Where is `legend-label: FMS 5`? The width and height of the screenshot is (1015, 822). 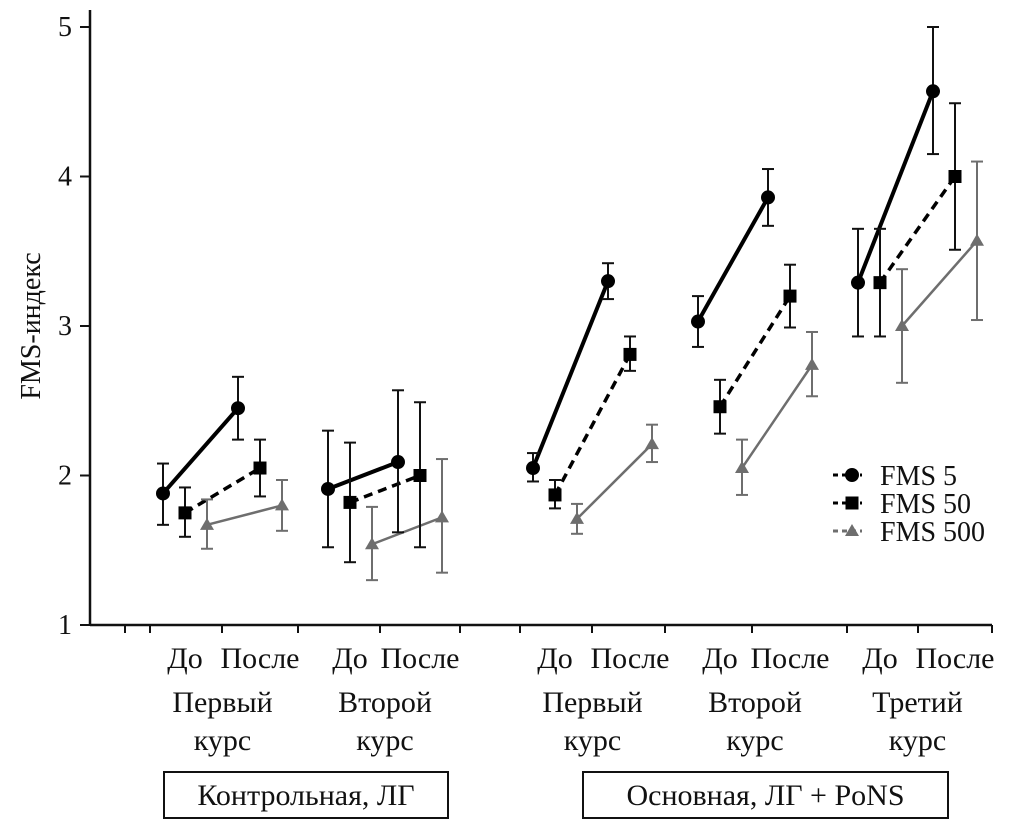 legend-label: FMS 5 is located at coordinates (918, 476).